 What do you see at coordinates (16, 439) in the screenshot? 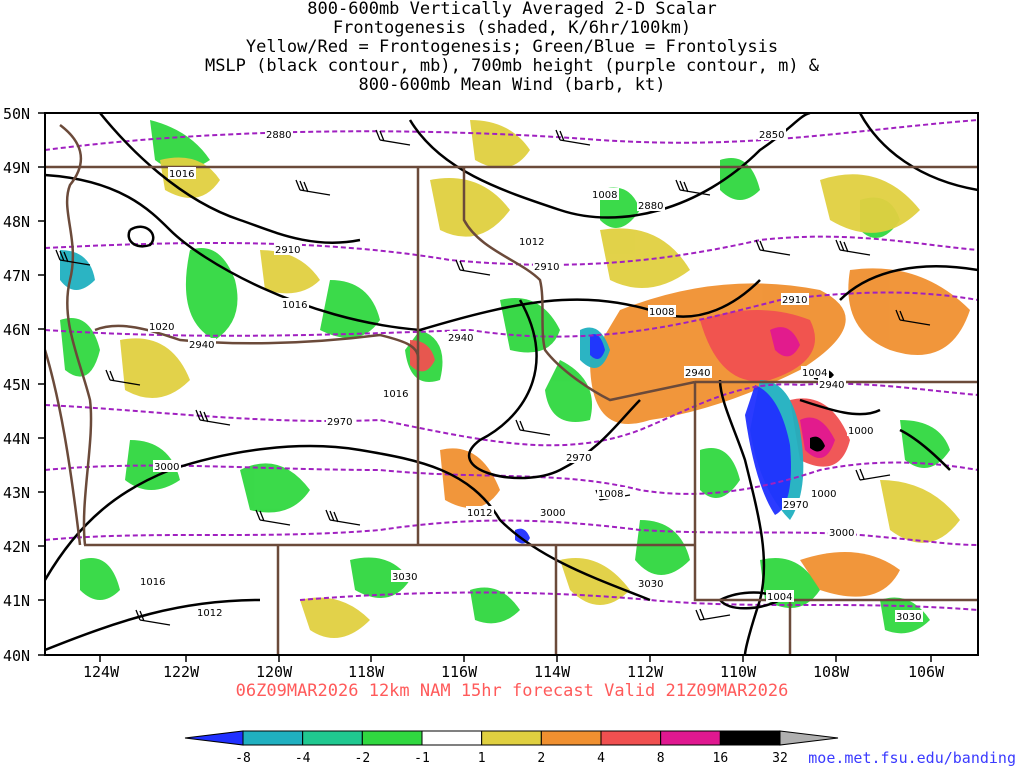
I see `lat-label: 44N` at bounding box center [16, 439].